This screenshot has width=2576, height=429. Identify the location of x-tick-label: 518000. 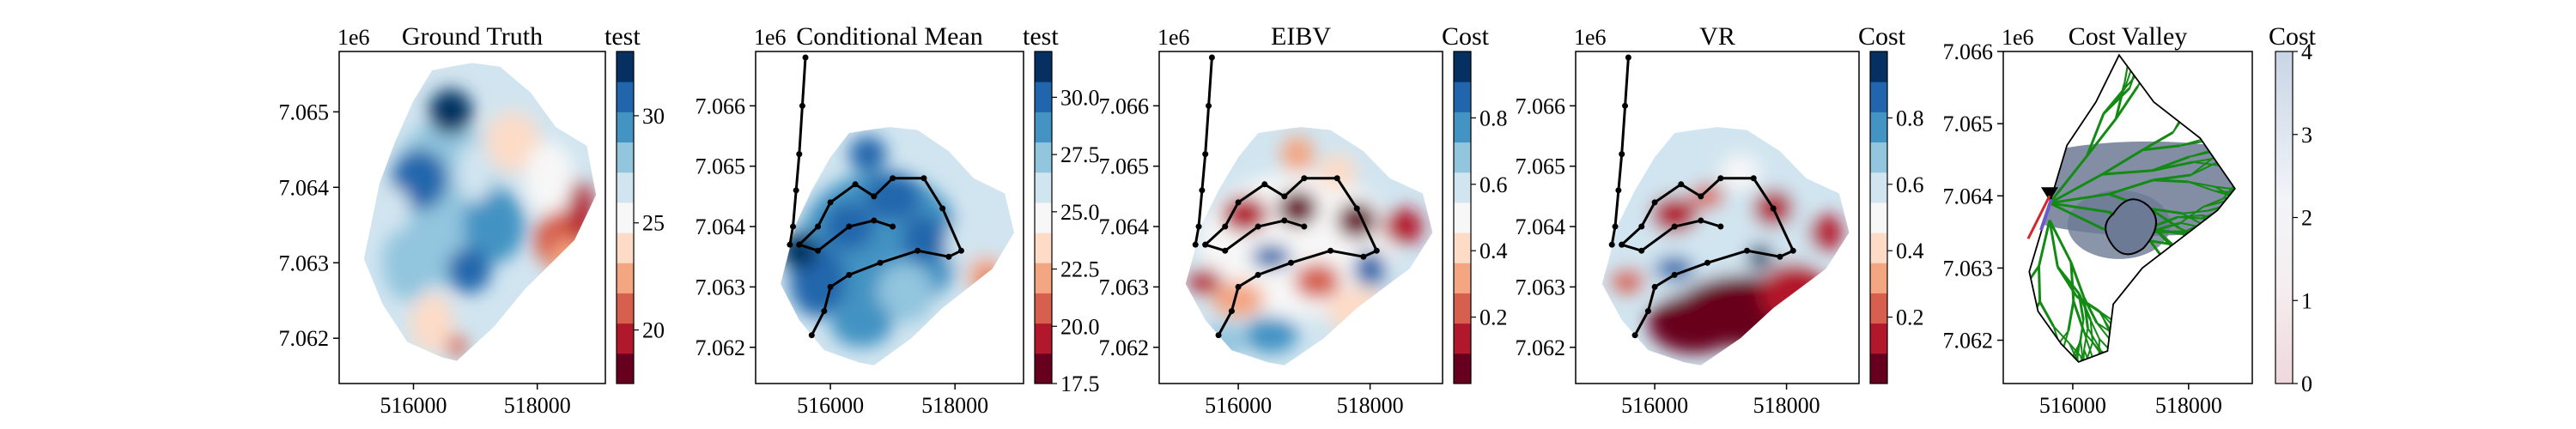
(1371, 405).